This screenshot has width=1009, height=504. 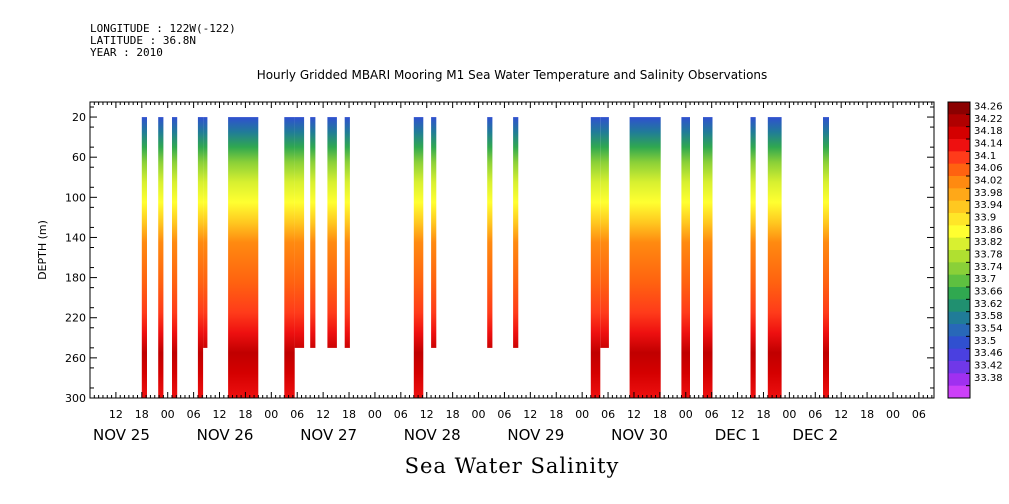 What do you see at coordinates (432, 435) in the screenshot?
I see `x-day-label: NOV 28` at bounding box center [432, 435].